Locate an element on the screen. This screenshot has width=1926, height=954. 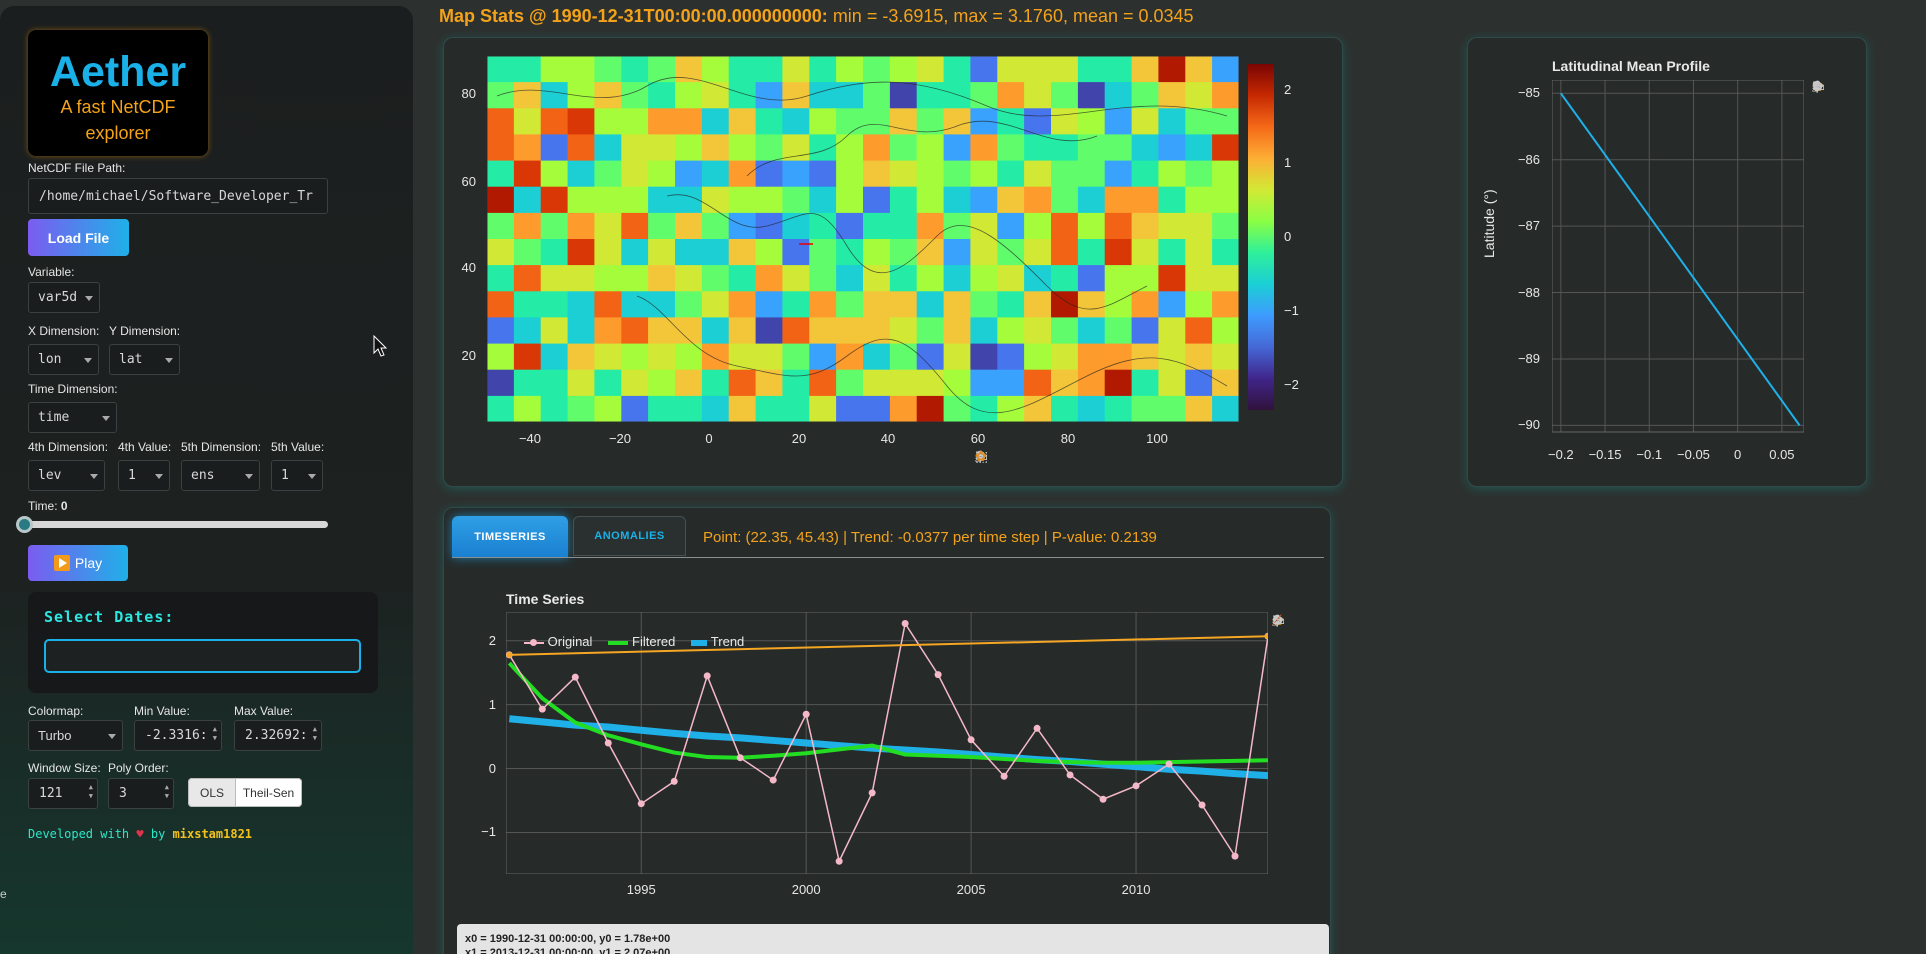
window-size-input: 121 ▲ ▼ is located at coordinates (63, 793).